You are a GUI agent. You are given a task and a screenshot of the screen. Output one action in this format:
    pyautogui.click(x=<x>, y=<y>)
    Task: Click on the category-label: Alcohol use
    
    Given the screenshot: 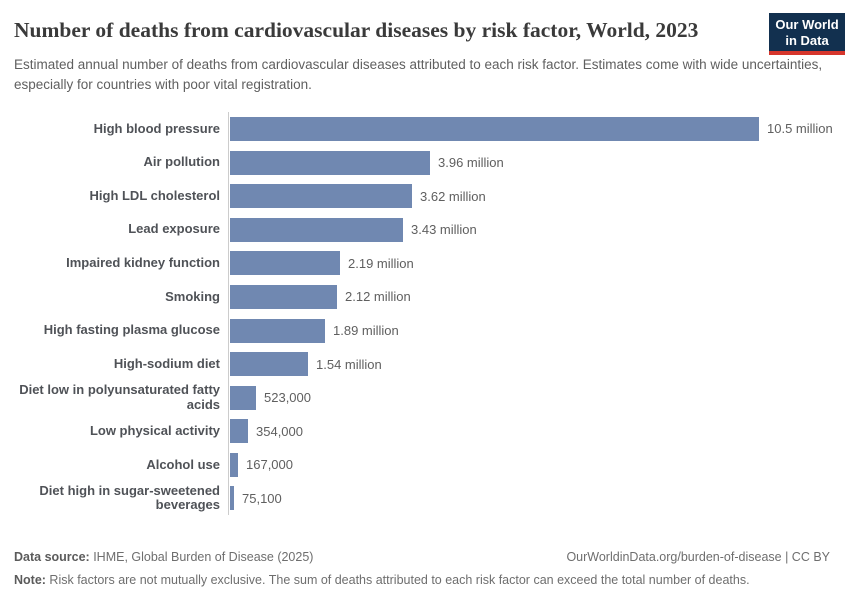 What is the action you would take?
    pyautogui.click(x=183, y=464)
    